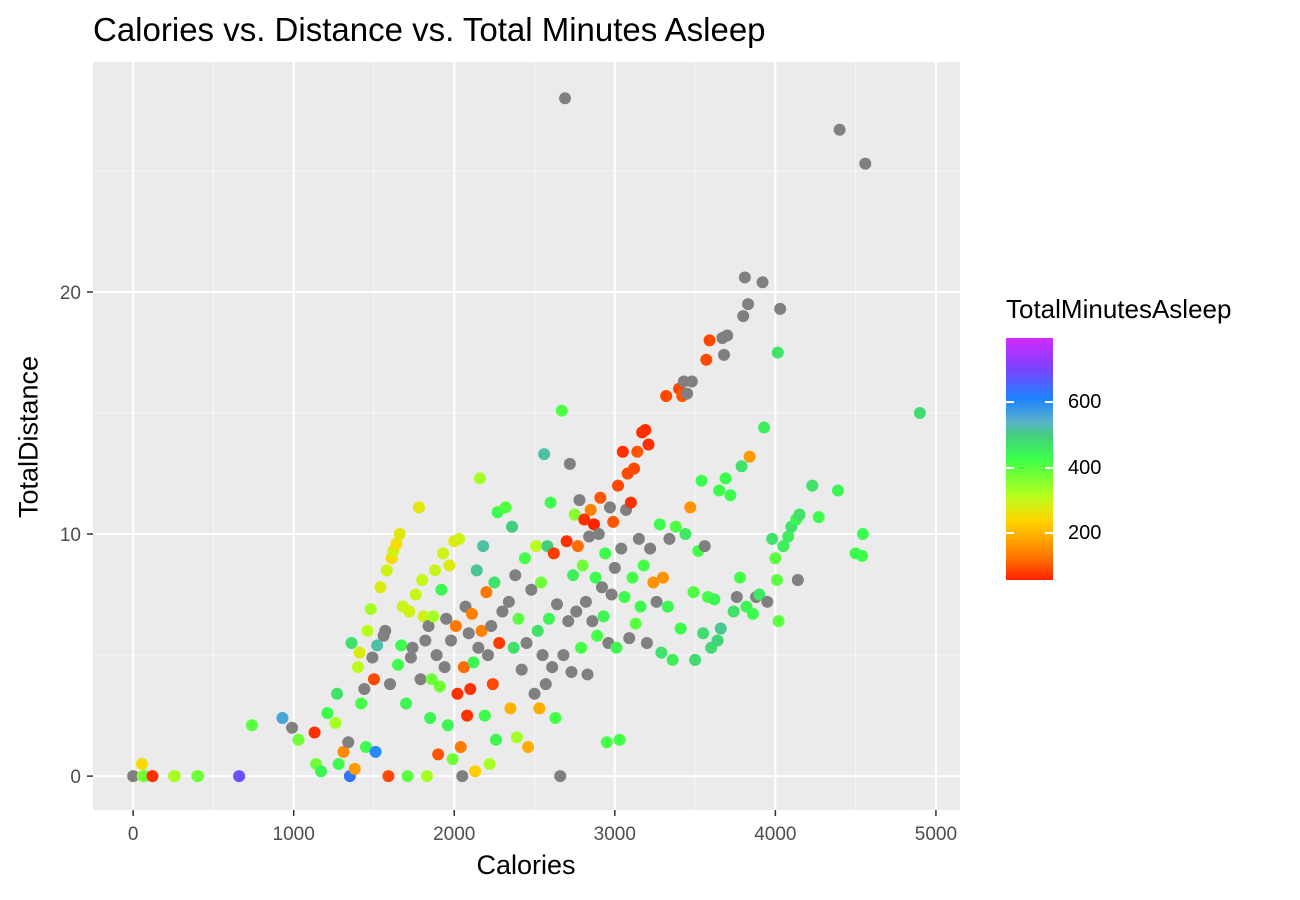  I want to click on x-tick-label: 0, so click(133, 834).